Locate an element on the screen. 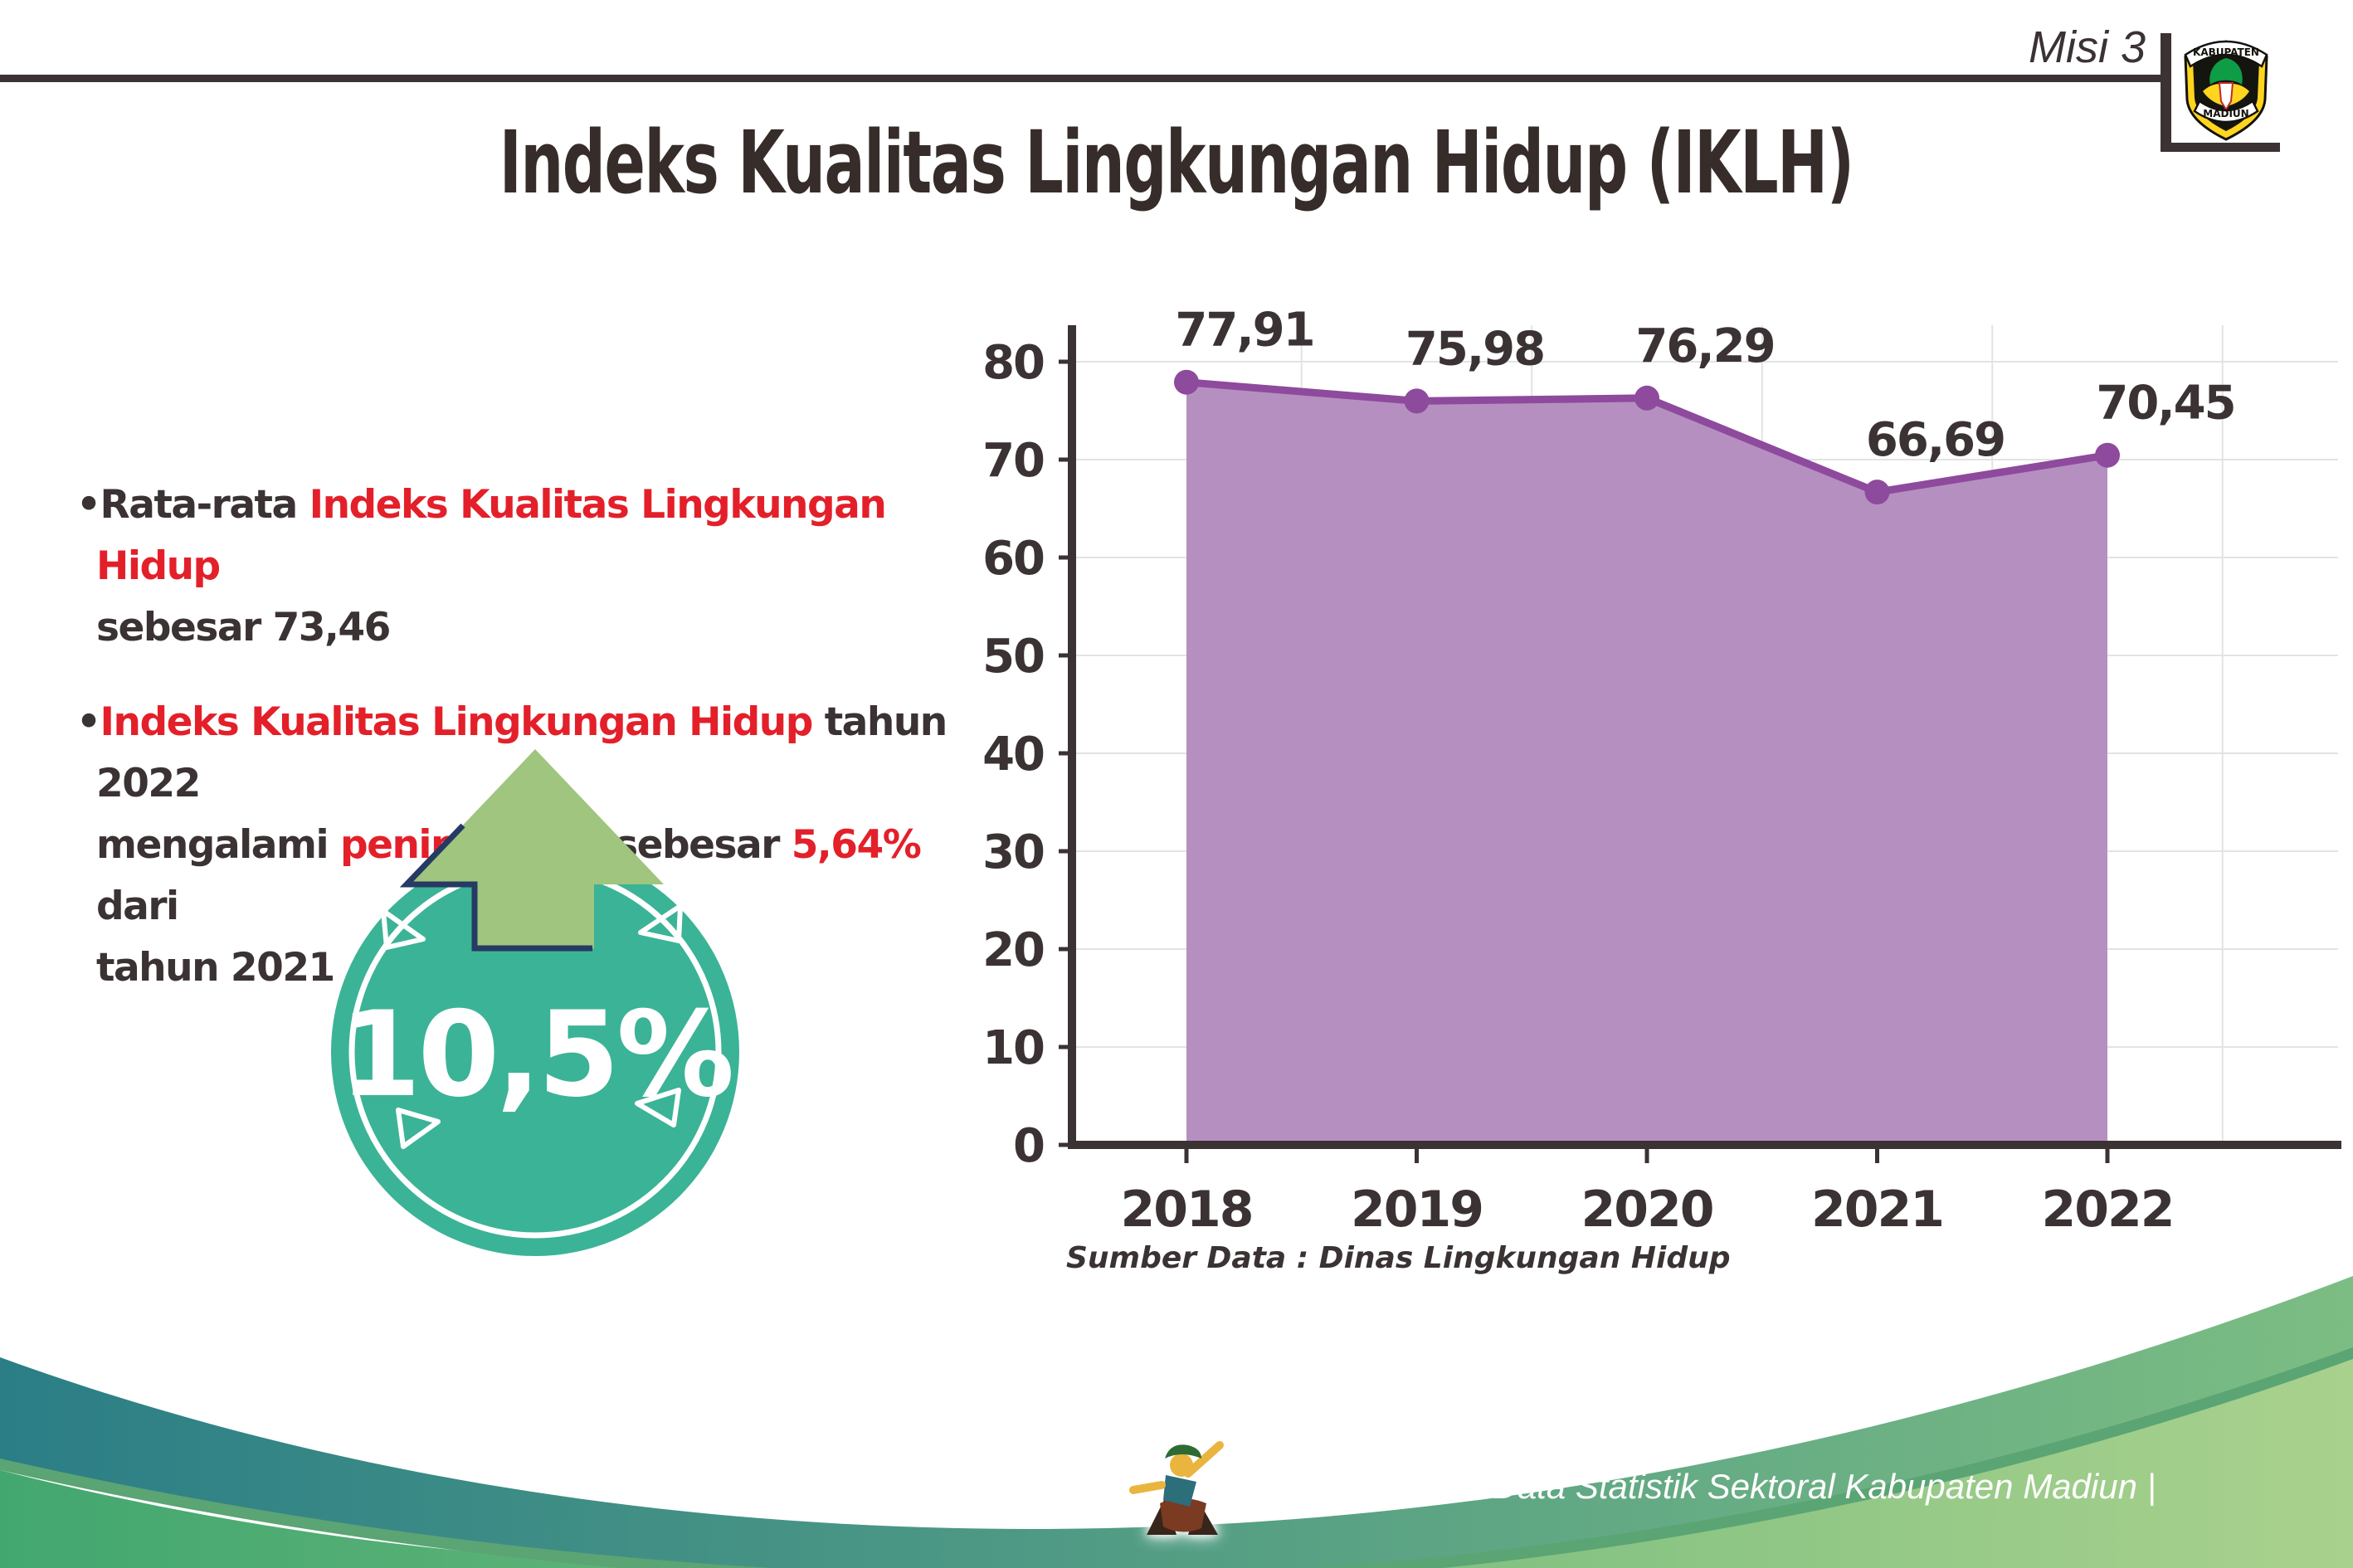 The image size is (2353, 1568). data-label: 66,69 is located at coordinates (1935, 440).